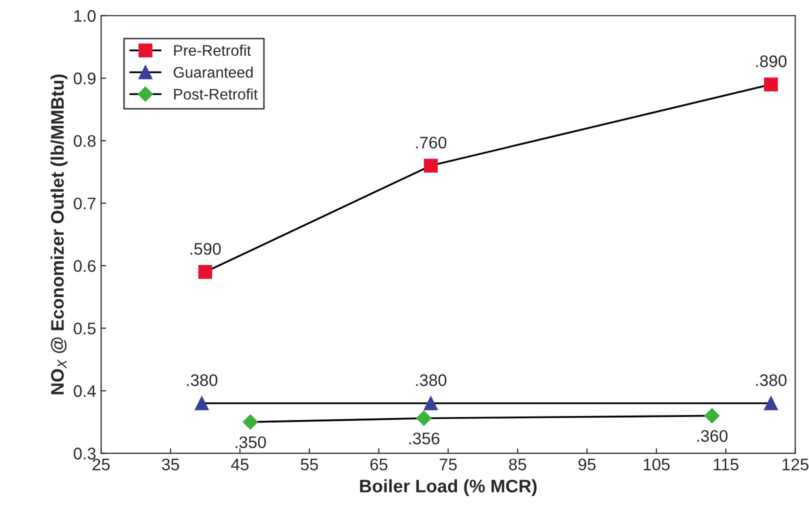 This screenshot has height=521, width=809. I want to click on x-tick-label: 95, so click(587, 464).